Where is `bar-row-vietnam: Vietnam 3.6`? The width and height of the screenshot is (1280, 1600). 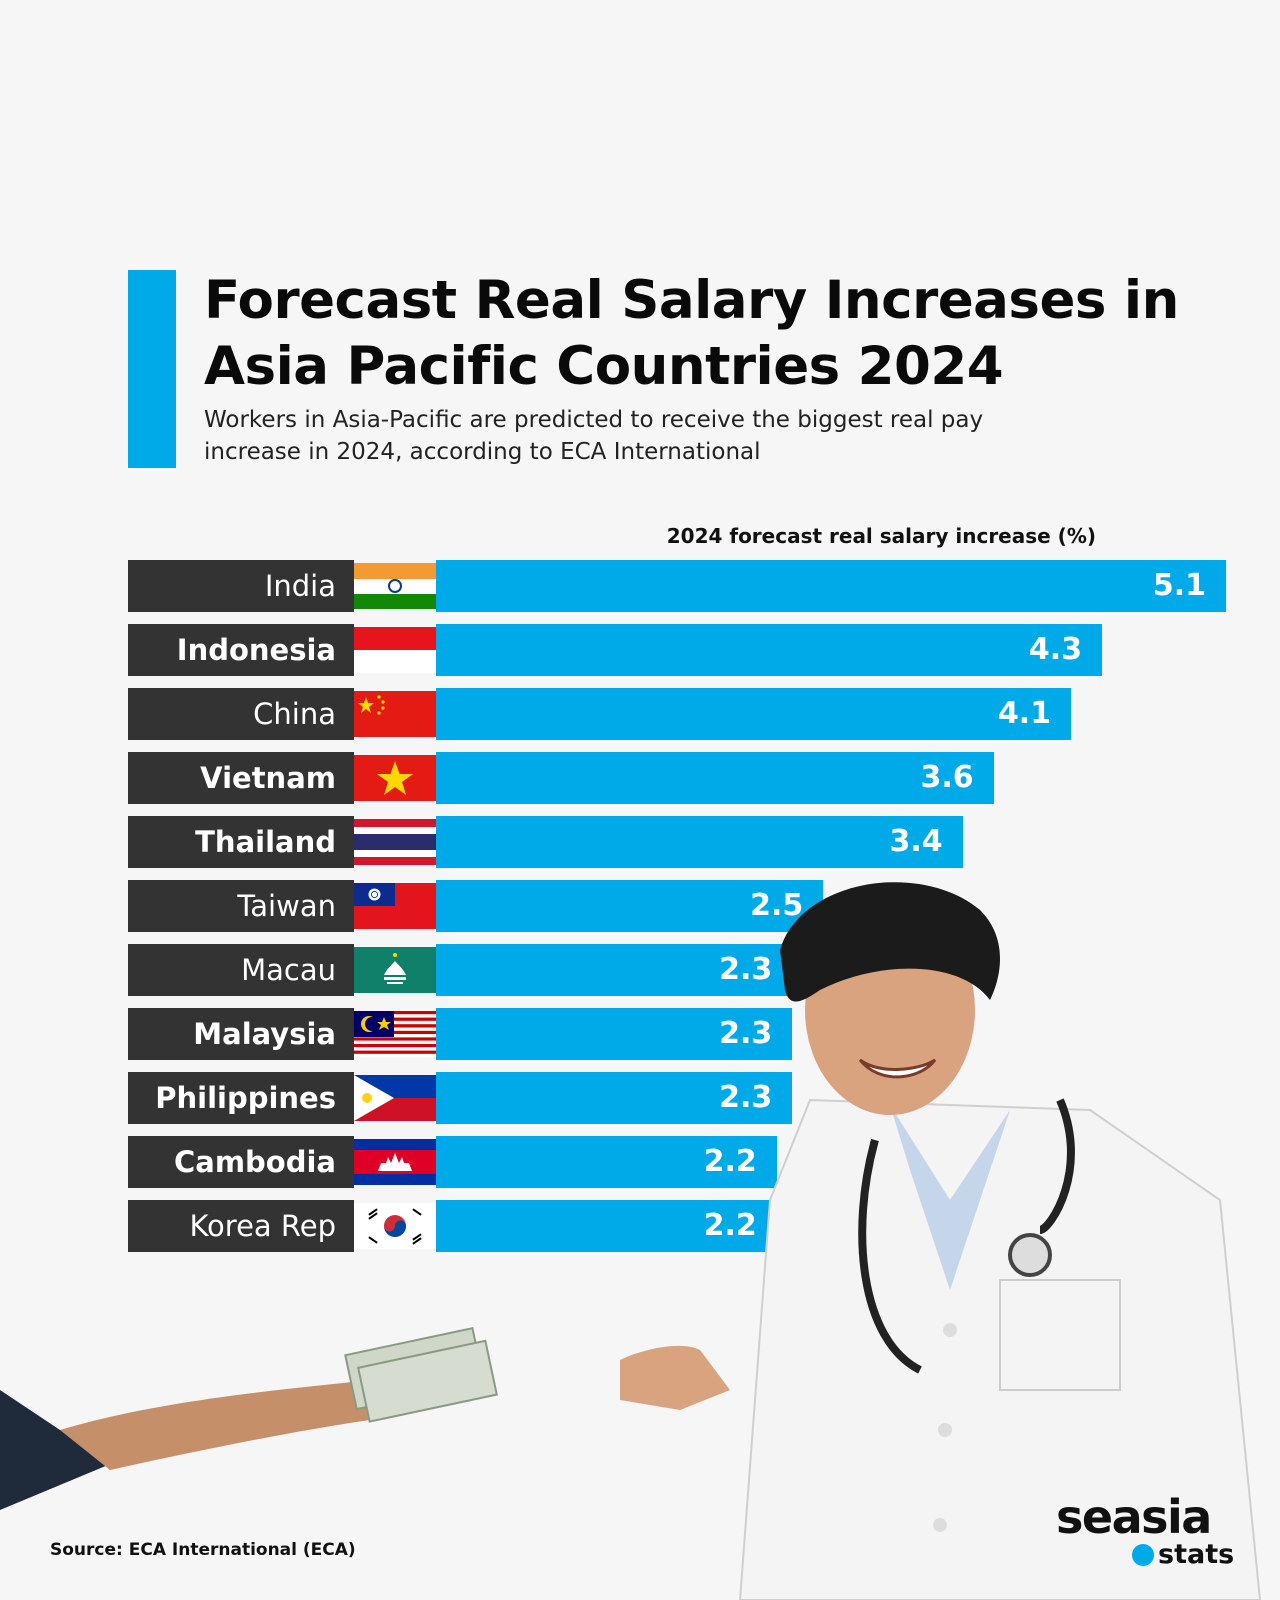 bar-row-vietnam: Vietnam 3.6 is located at coordinates (677, 778).